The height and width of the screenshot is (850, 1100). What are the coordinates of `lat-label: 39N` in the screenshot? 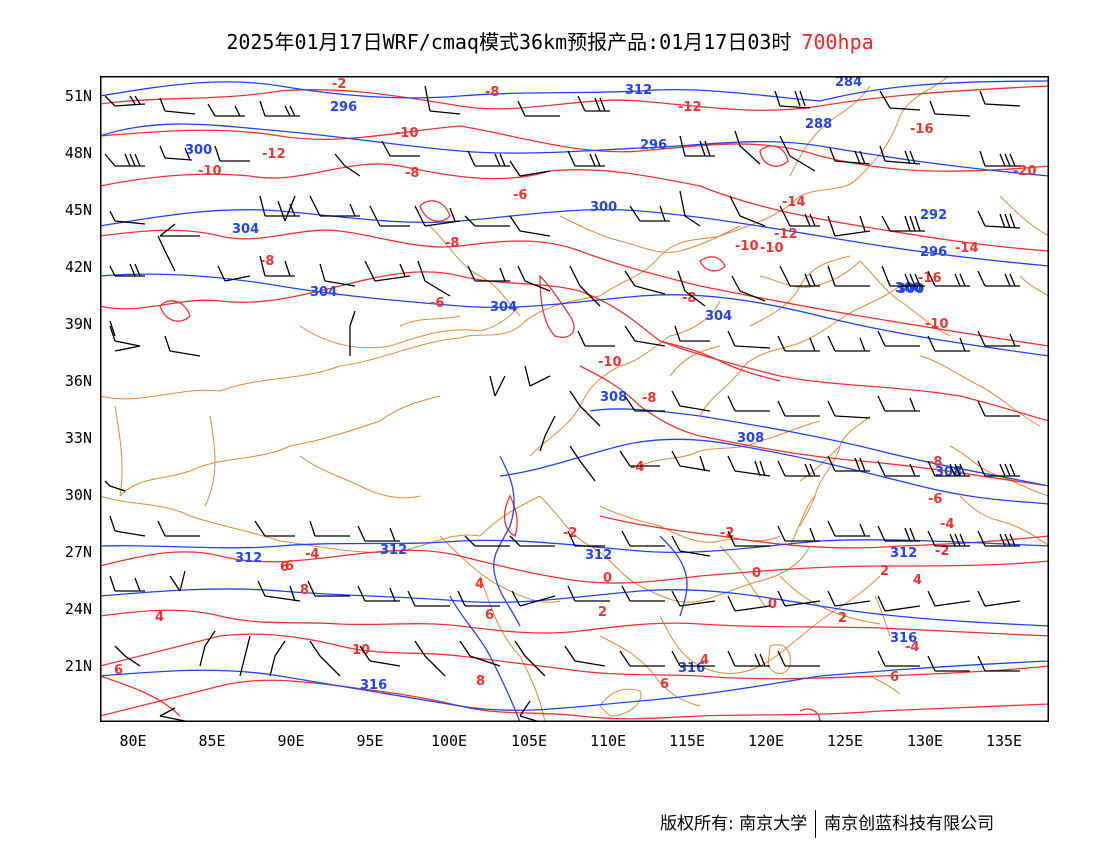 It's located at (78, 324).